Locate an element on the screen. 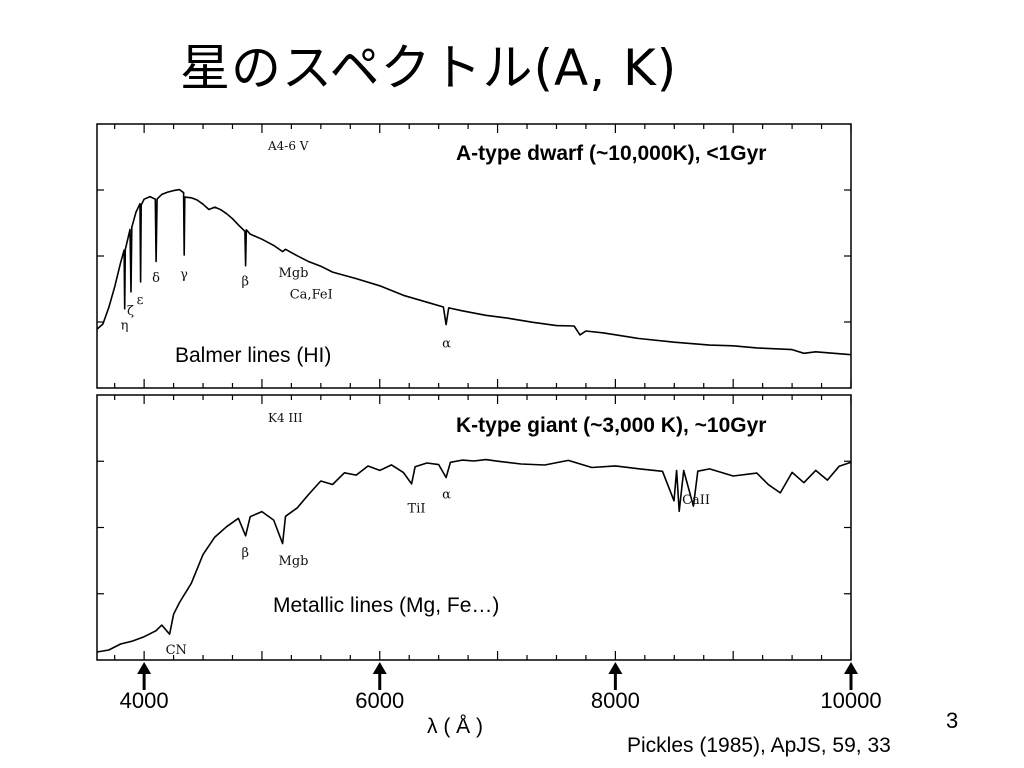 This screenshot has height=768, width=1024. line-label: Ca,FeI is located at coordinates (311, 294).